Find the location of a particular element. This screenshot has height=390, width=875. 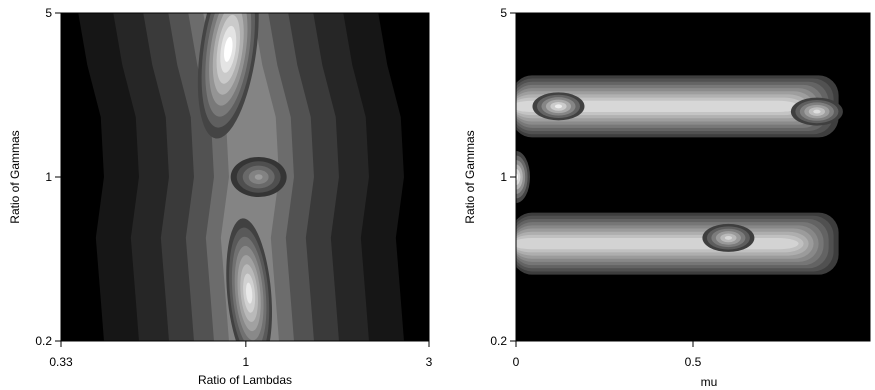

x-axis-right: 0 0.5 is located at coordinates (607, 355).